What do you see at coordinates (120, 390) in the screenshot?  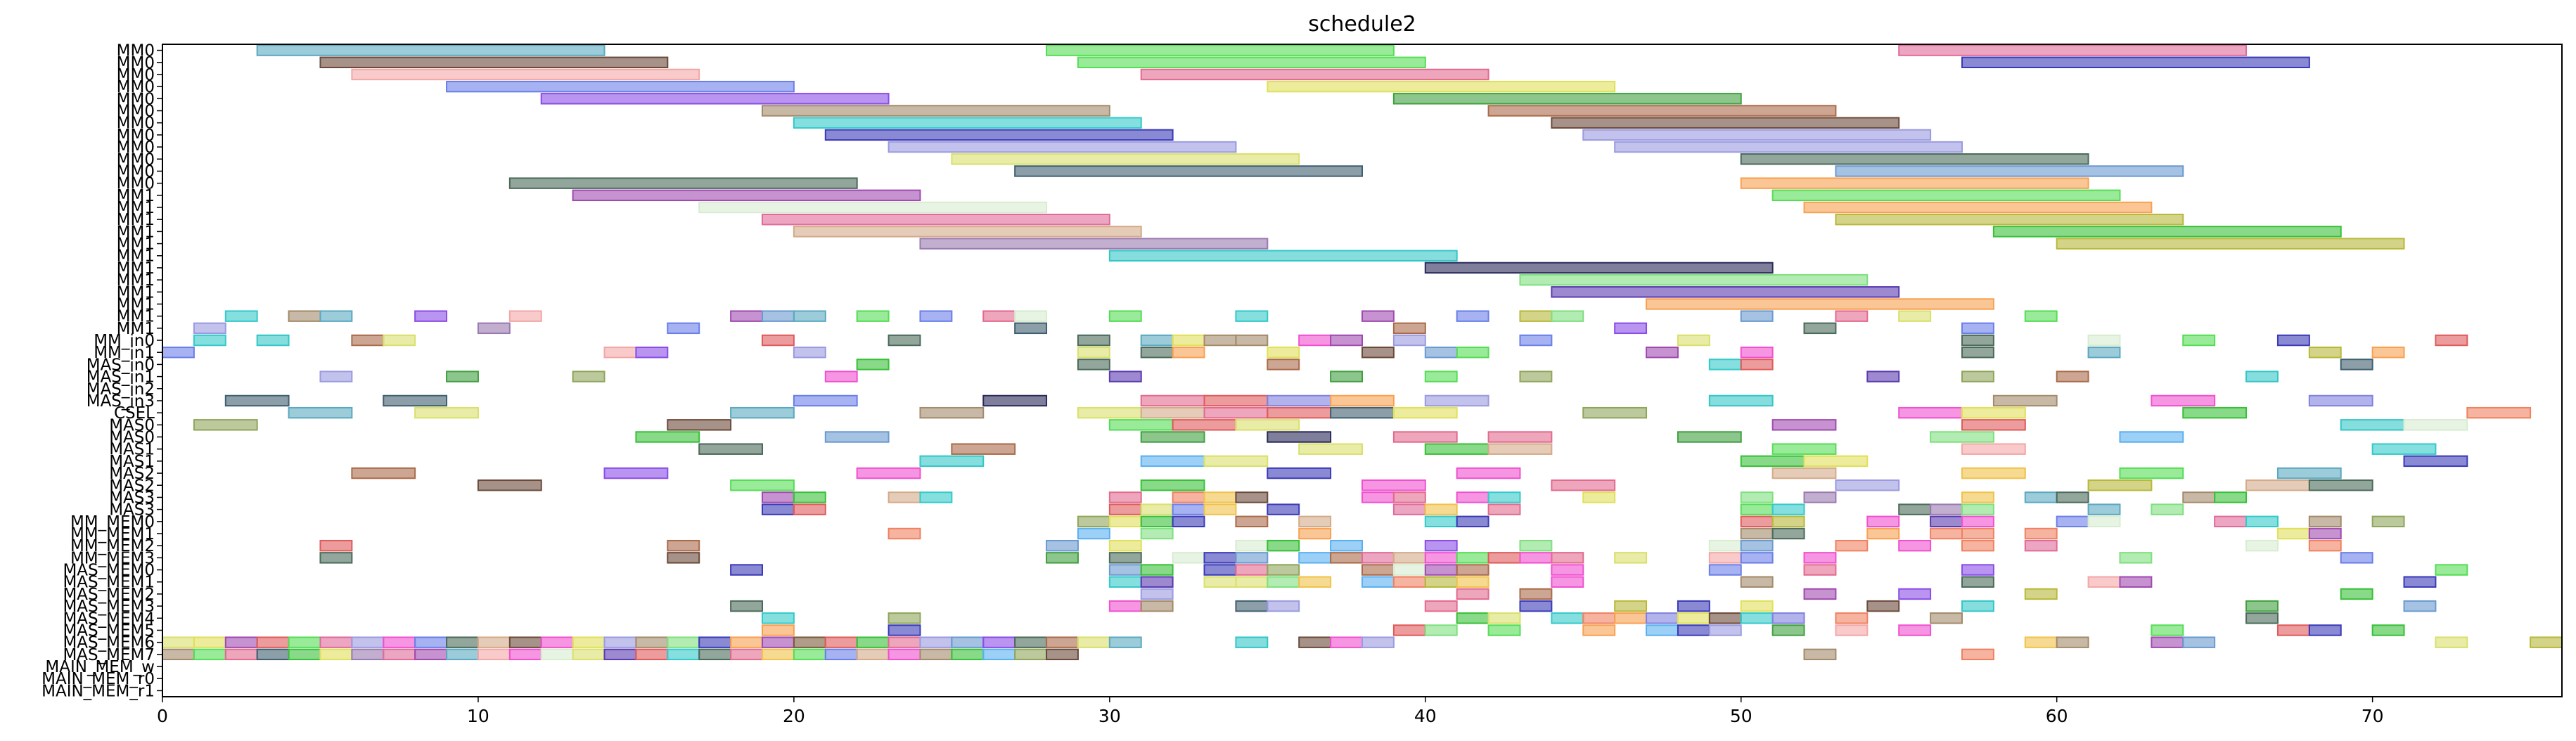 I see `y-tick-label: MAS_in2` at bounding box center [120, 390].